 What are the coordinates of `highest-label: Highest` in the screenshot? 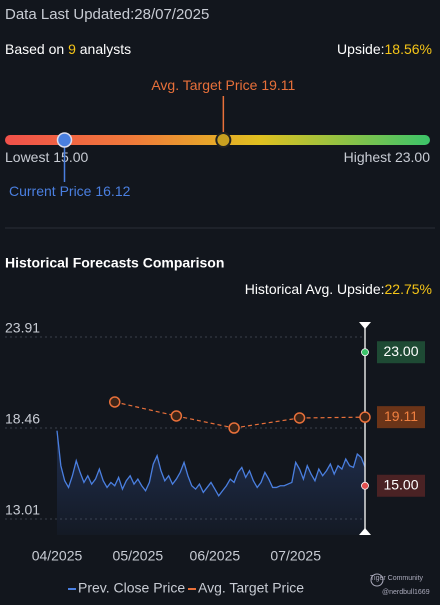 It's located at (368, 157).